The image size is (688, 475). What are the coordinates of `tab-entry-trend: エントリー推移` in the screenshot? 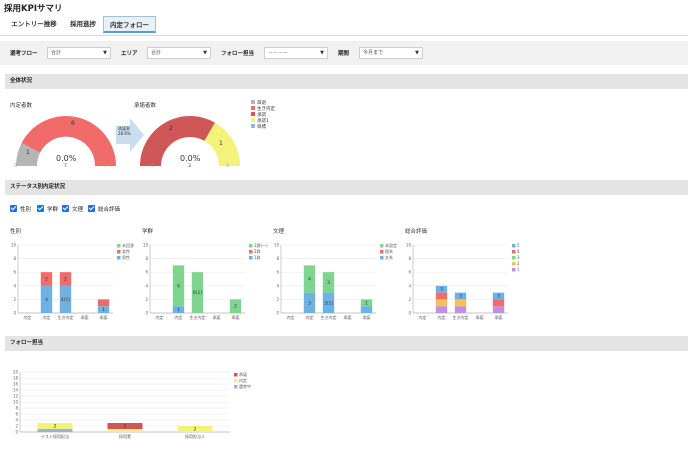 It's located at (34, 24).